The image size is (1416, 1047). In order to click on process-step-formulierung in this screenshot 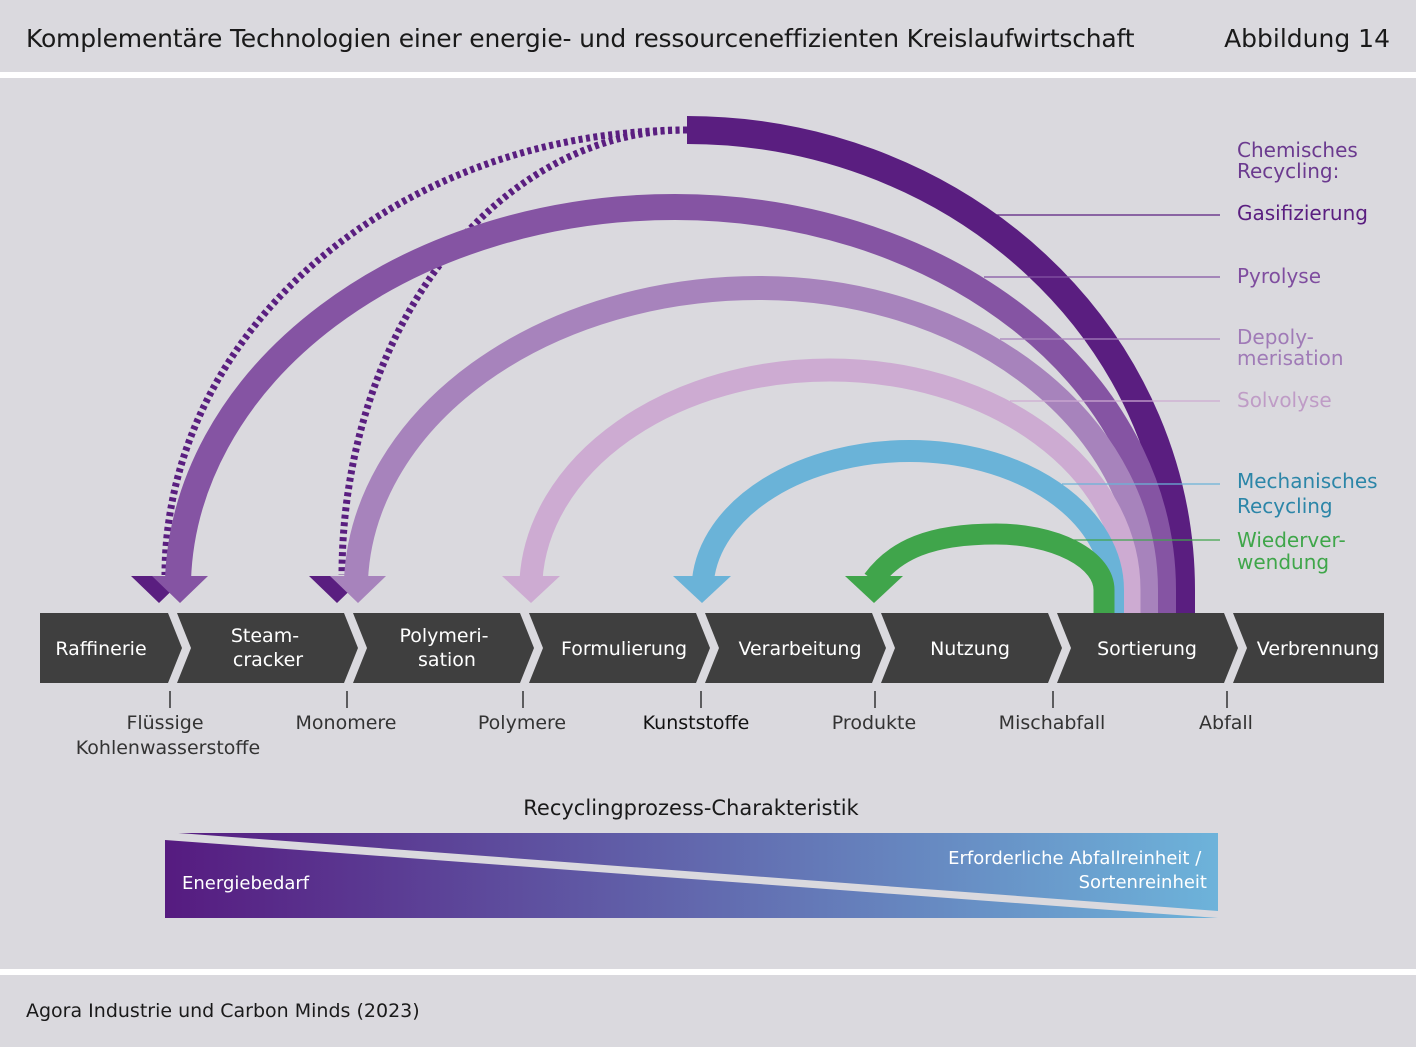, I will do `click(619, 648)`.